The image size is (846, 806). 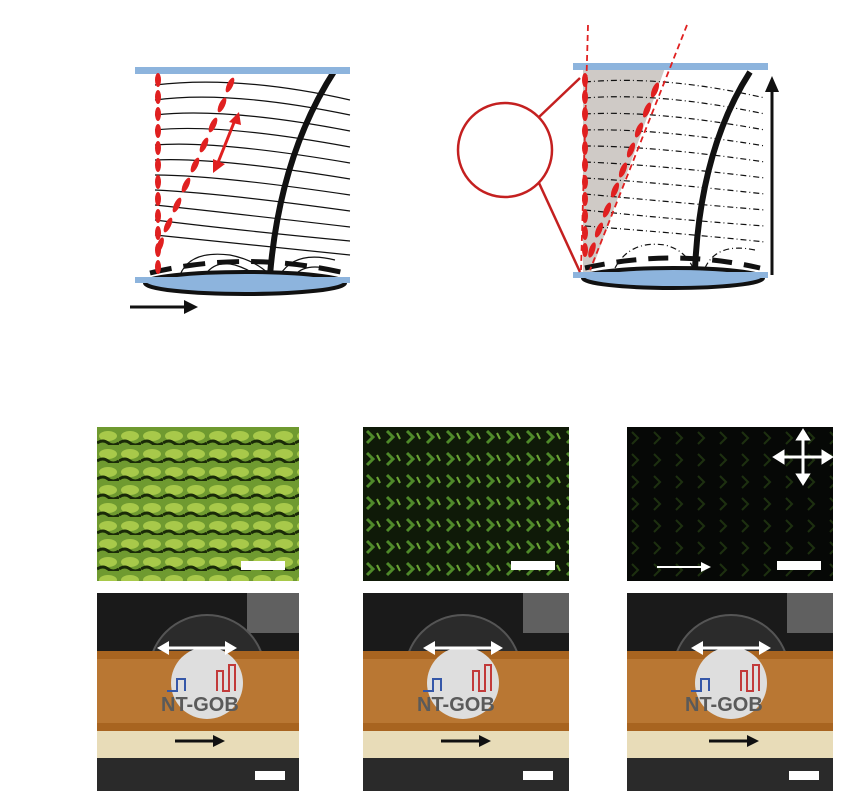 What do you see at coordinates (670, 275) in the screenshot?
I see `bottom-plate-right` at bounding box center [670, 275].